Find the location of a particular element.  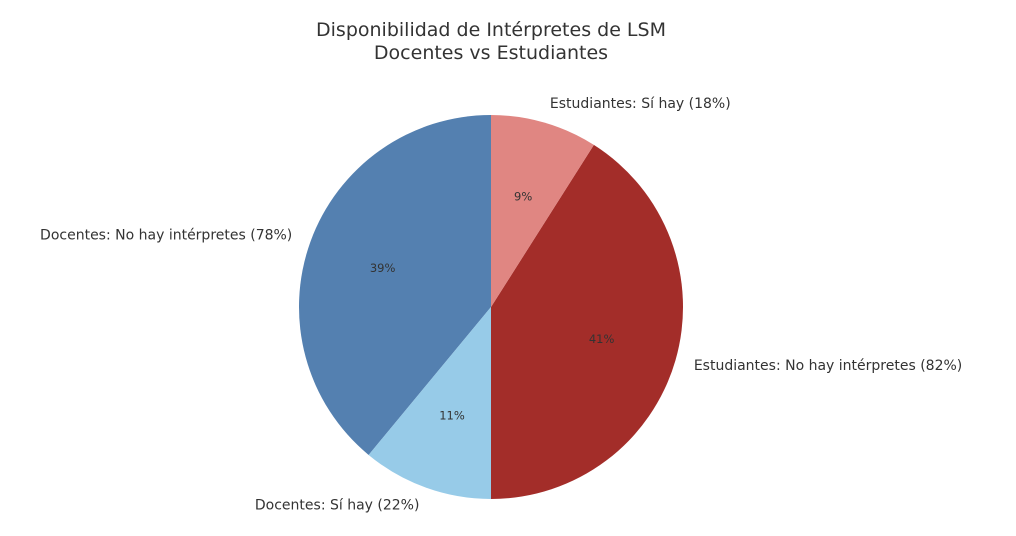

pie-percent-labels: 39% 11% 41% 9% is located at coordinates (492, 305).